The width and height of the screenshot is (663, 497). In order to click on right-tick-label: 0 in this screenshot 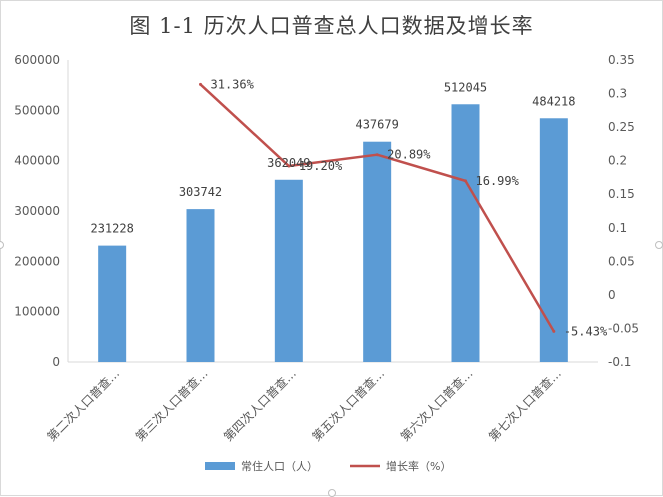, I will do `click(612, 295)`.